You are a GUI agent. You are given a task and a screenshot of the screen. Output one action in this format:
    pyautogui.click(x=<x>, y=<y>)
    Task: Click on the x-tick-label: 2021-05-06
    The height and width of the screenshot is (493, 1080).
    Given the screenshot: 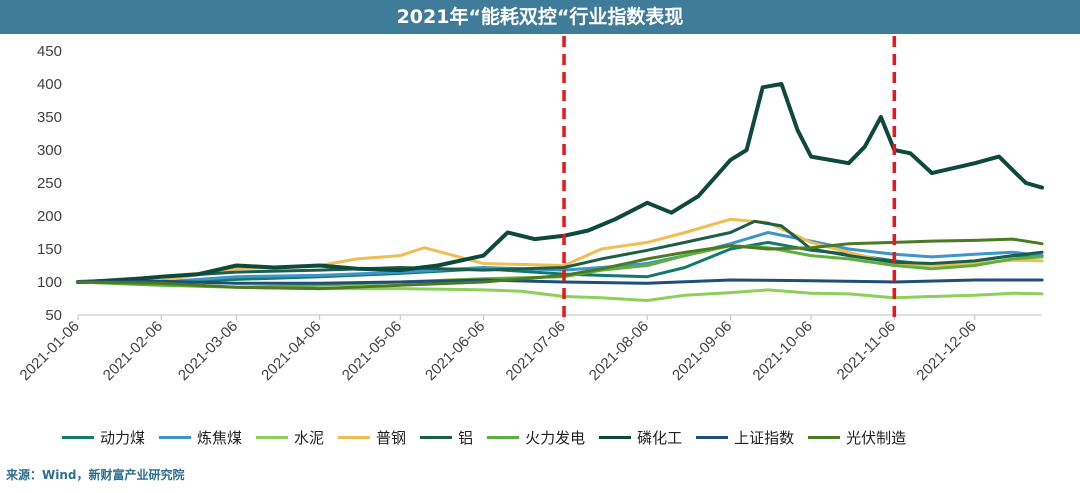 What is the action you would take?
    pyautogui.click(x=372, y=351)
    